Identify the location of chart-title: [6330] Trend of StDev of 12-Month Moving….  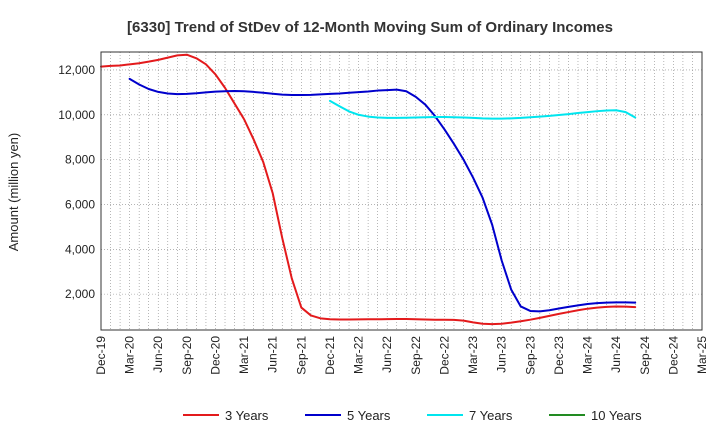
(370, 27).